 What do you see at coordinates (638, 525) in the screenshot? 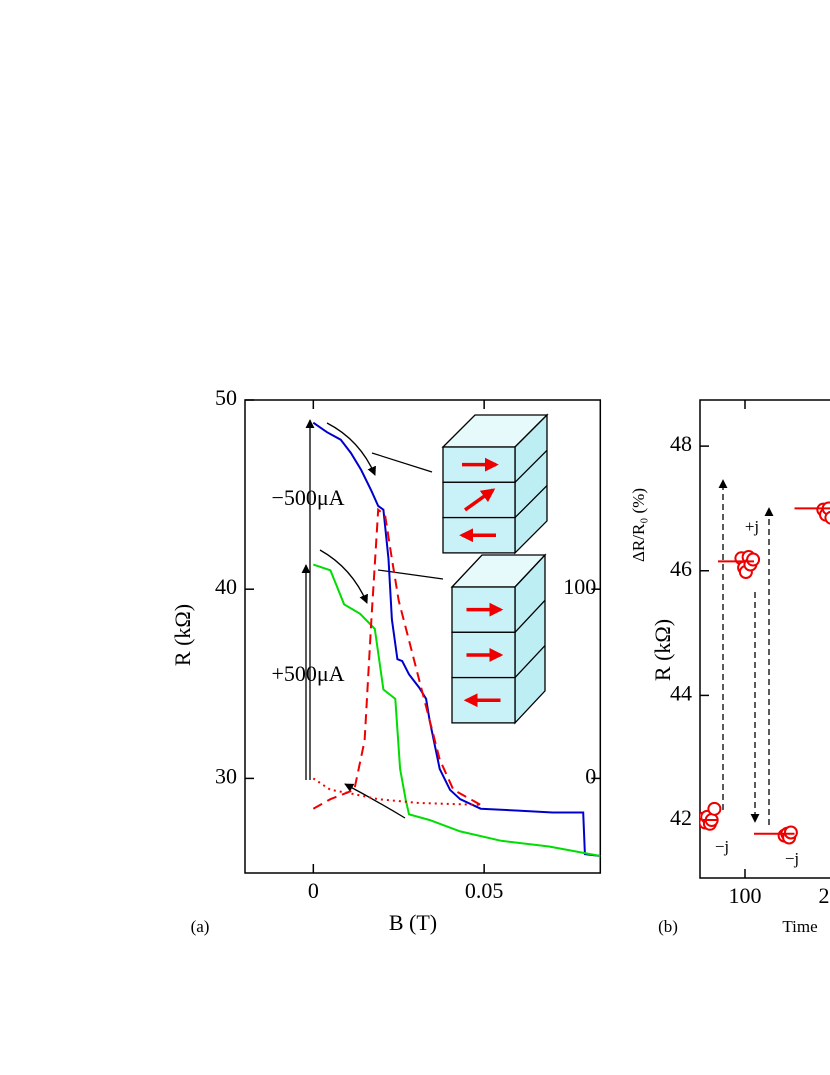
I see `y2-axis-label: ΔR/R₀ (%)` at bounding box center [638, 525].